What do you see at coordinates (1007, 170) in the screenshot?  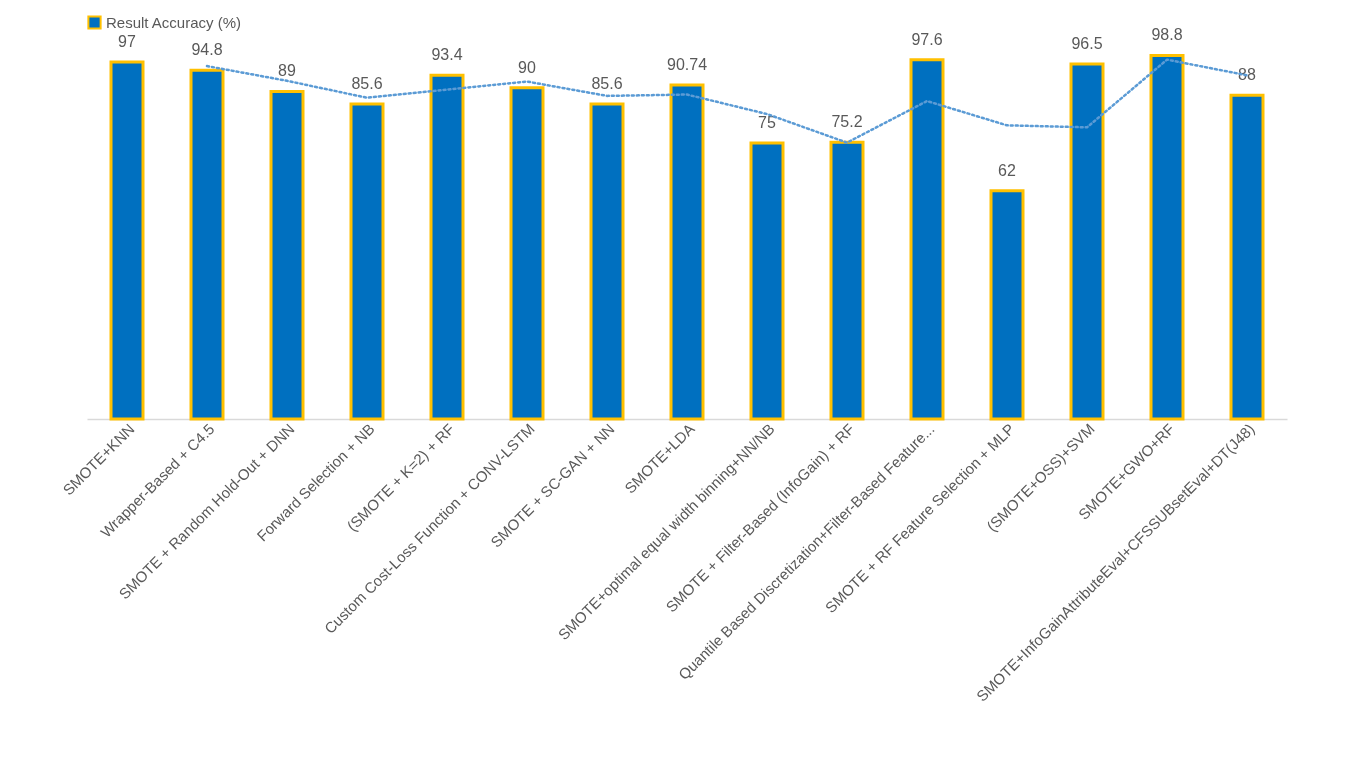 I see `data-label: 62` at bounding box center [1007, 170].